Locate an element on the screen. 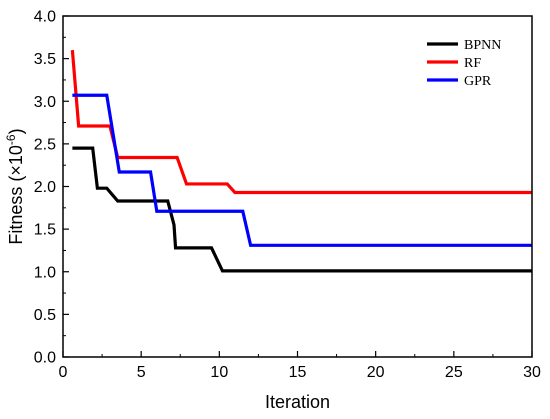  legend-label-rf: RF is located at coordinates (472, 63).